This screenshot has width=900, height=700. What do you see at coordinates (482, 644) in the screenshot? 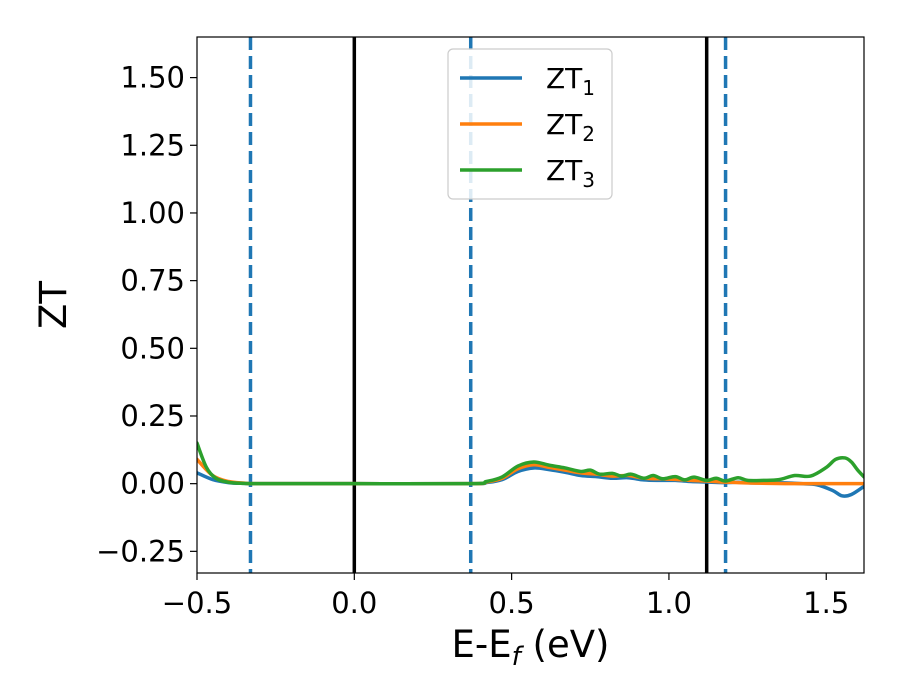
I see `x-axis-label-main: E-E` at bounding box center [482, 644].